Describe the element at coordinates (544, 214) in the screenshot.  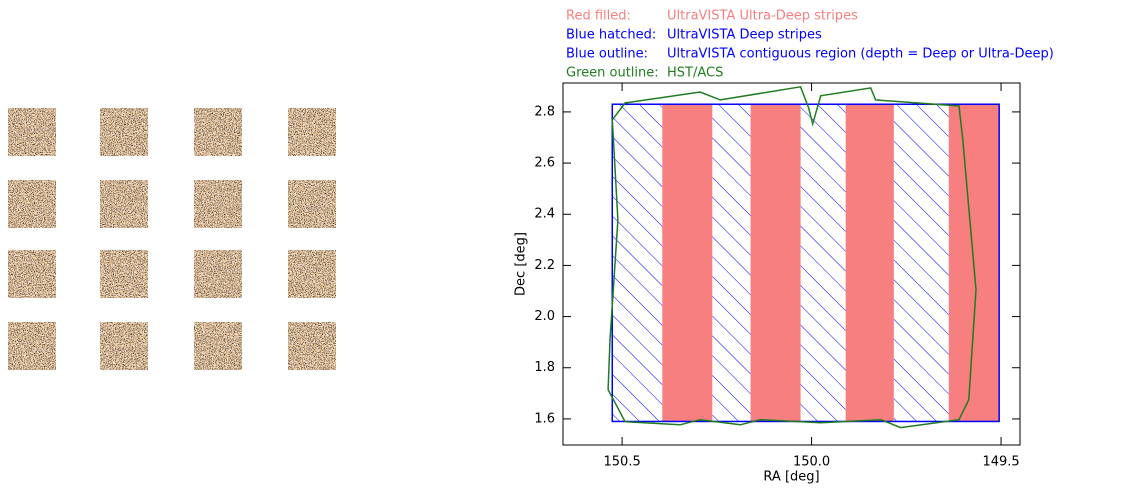
I see `y-tick-label: 2.4` at that location.